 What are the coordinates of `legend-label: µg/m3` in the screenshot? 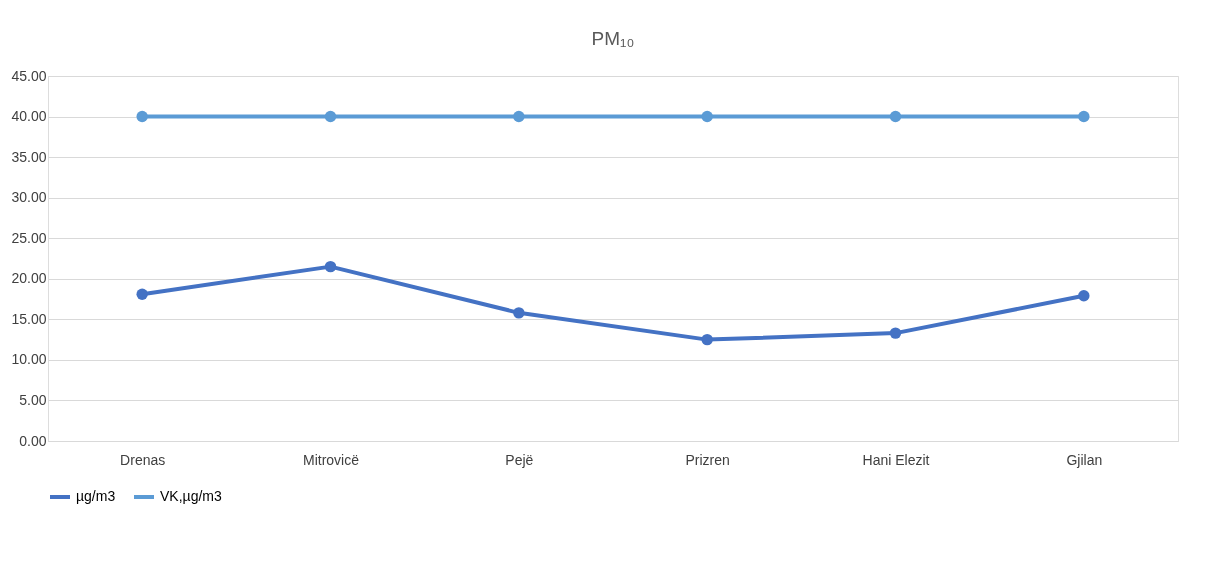 It's located at (96, 496).